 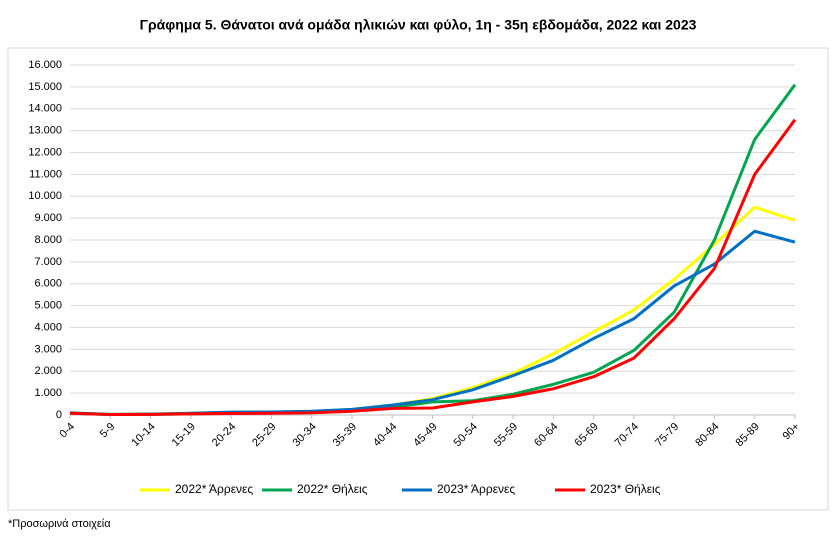 What do you see at coordinates (48, 306) in the screenshot?
I see `y-tick-label: 5.000` at bounding box center [48, 306].